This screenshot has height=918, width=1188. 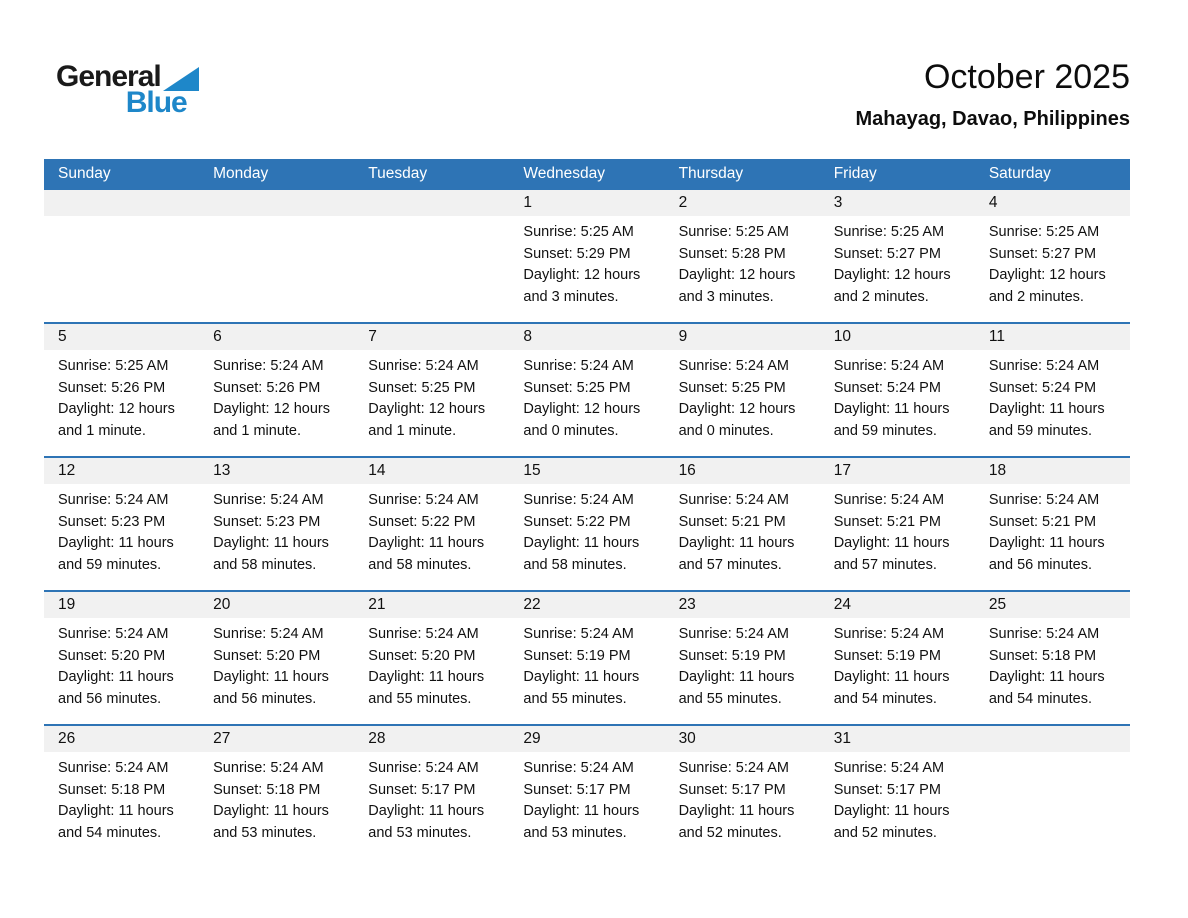 What do you see at coordinates (742, 174) in the screenshot?
I see `weekday-header-thursday: Thursday` at bounding box center [742, 174].